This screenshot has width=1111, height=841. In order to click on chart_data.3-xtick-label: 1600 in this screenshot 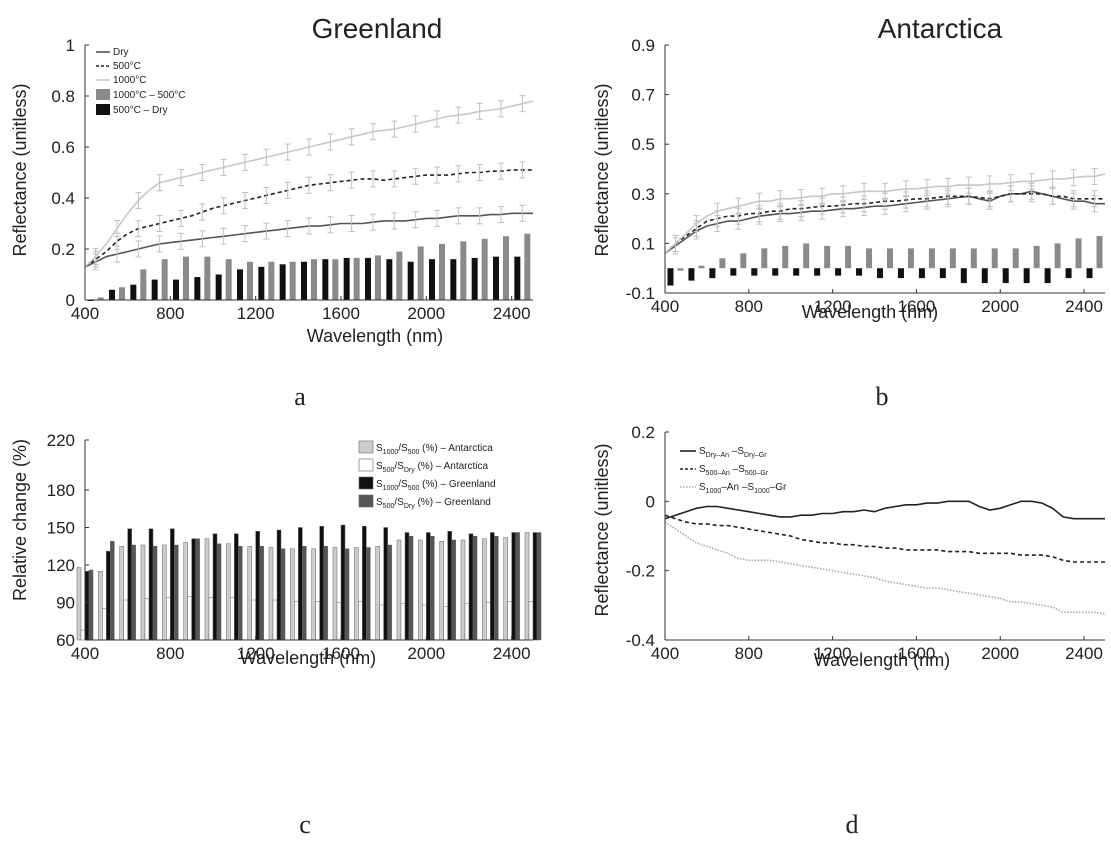, I will do `click(917, 653)`.